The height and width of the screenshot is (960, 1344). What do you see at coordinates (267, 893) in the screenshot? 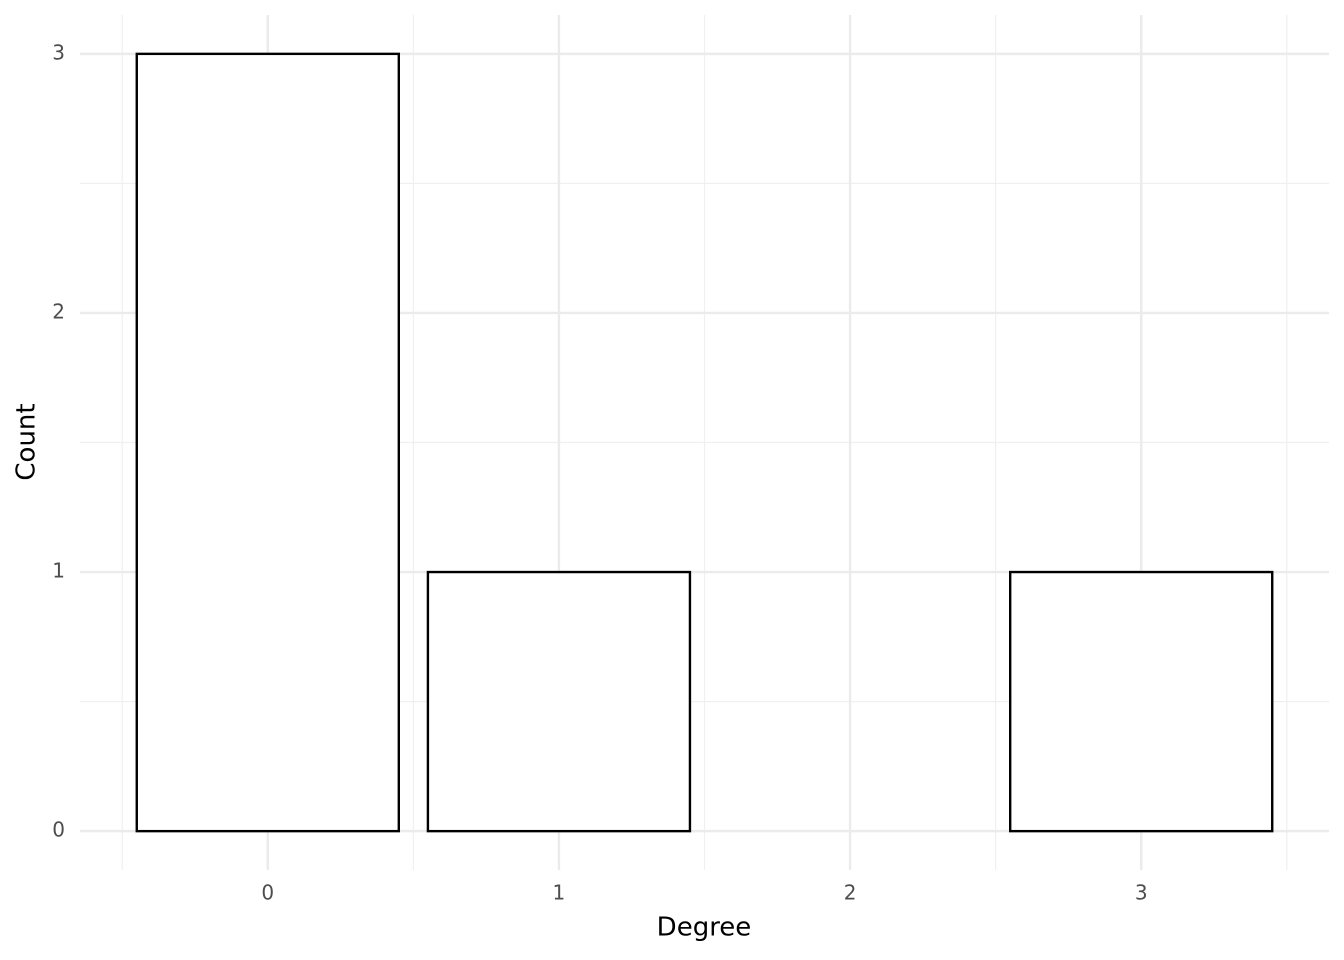
I see `x-tick-label: 0` at bounding box center [267, 893].